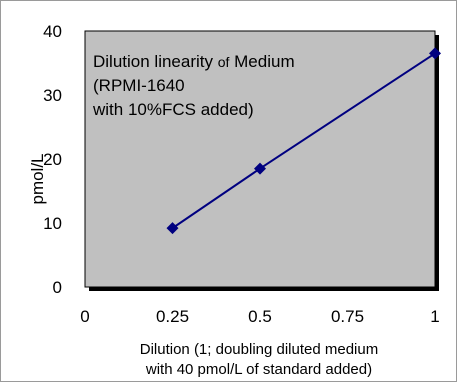 Image resolution: width=457 pixels, height=382 pixels. I want to click on chart-title-line1-part2: of, so click(224, 62).